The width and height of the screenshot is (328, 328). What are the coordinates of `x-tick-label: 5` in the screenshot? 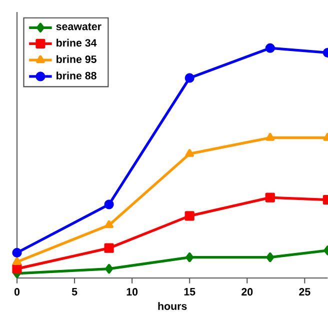 It's located at (75, 292).